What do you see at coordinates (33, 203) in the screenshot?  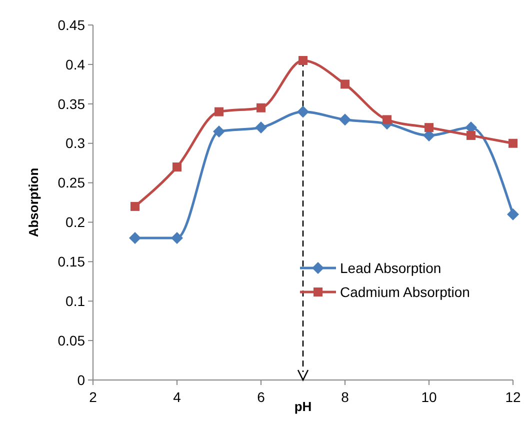 I see `y-axis-title: Absorption` at bounding box center [33, 203].